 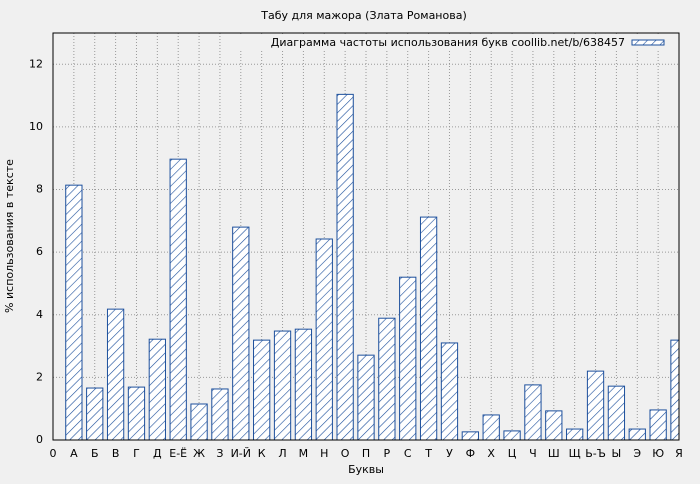 I want to click on x-tick-label: Х, so click(x=491, y=453).